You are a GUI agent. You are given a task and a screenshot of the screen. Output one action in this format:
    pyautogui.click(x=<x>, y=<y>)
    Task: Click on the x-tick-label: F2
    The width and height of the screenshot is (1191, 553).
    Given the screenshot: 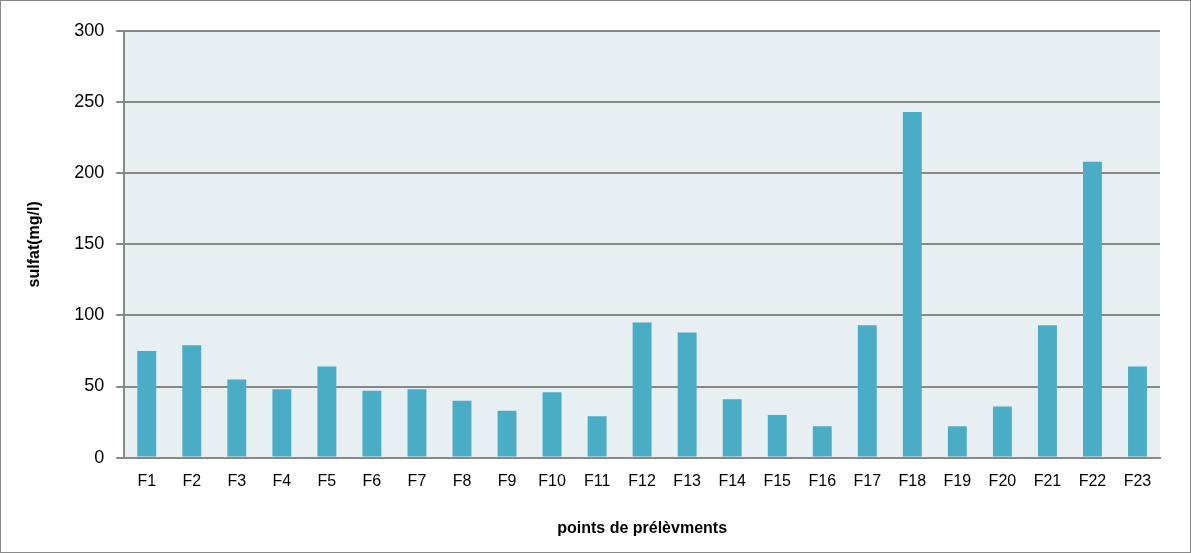 What is the action you would take?
    pyautogui.click(x=192, y=480)
    